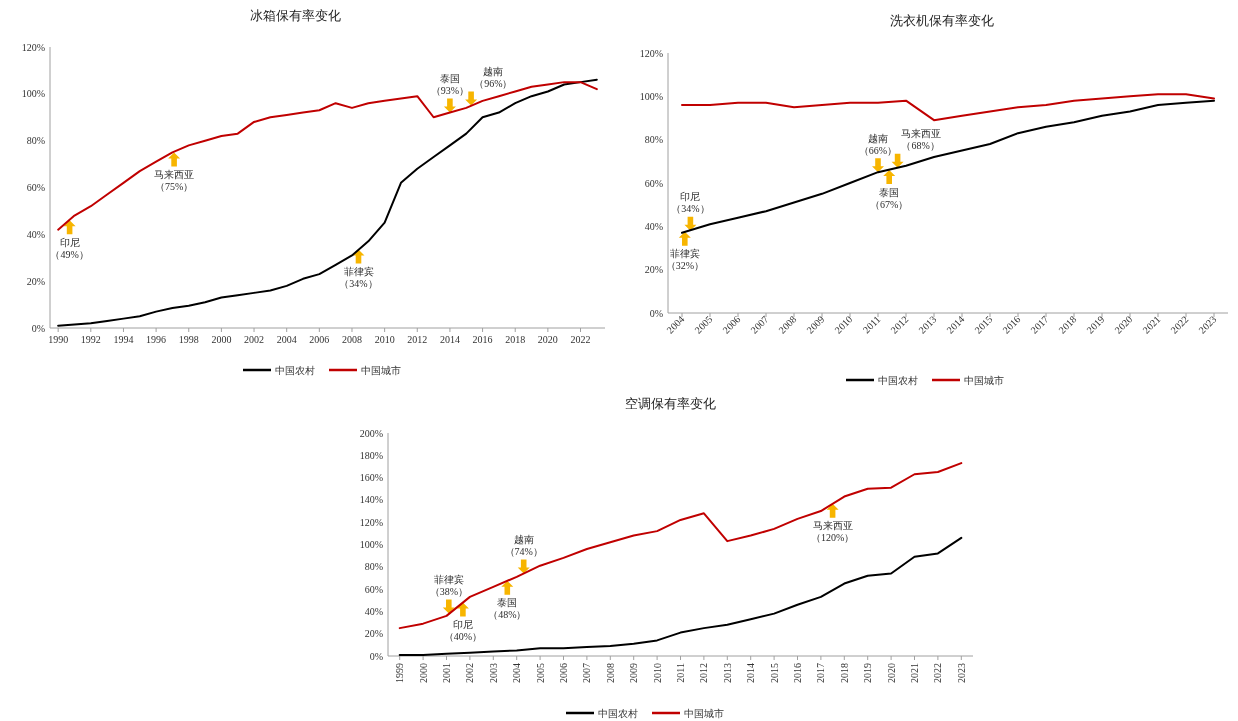  Describe the element at coordinates (174, 180) in the screenshot. I see `annotation: 马来西亚（75%）` at that location.